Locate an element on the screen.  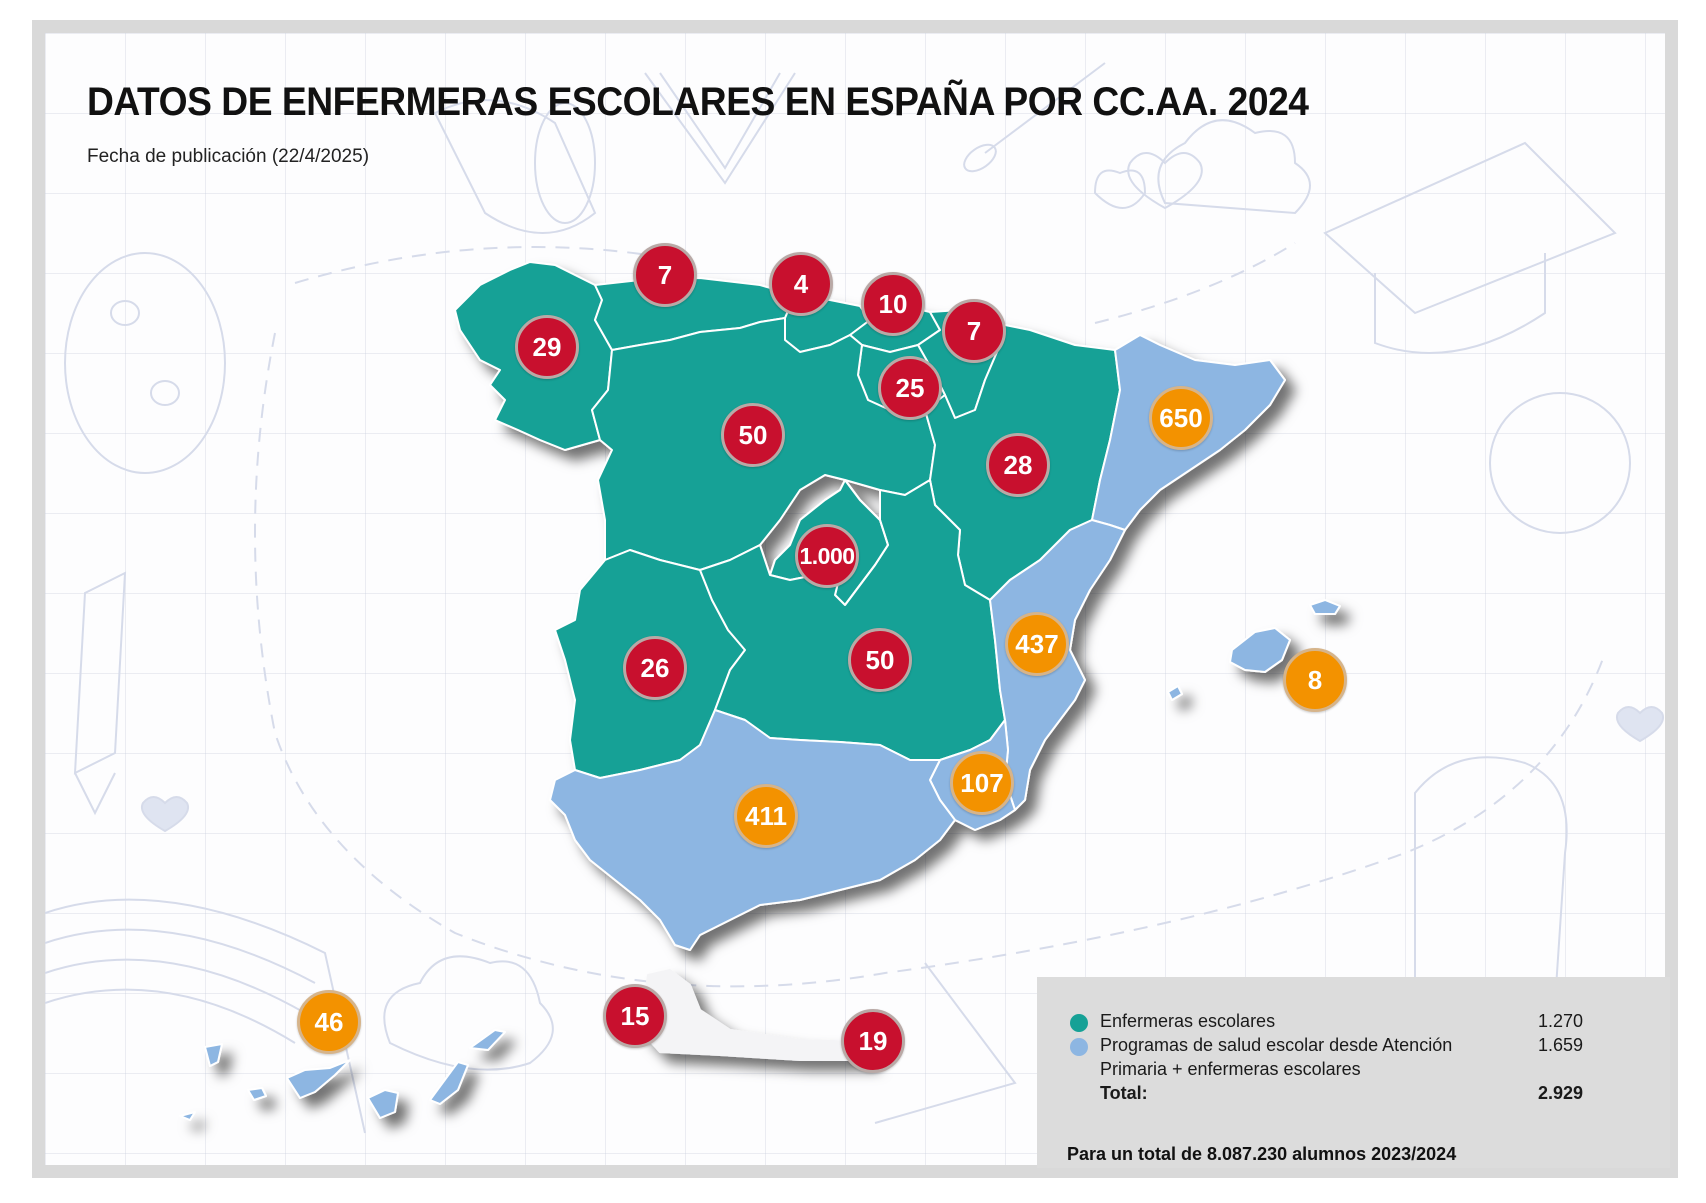
bubble-asturias: 7 is located at coordinates (665, 275).